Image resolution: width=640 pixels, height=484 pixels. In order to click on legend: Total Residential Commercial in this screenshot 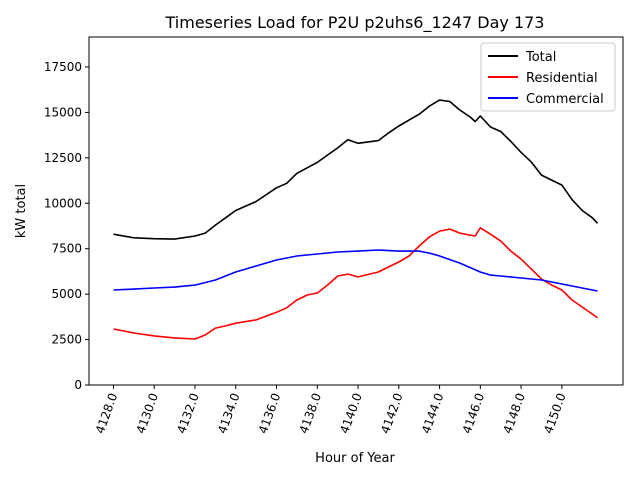, I will do `click(548, 77)`.